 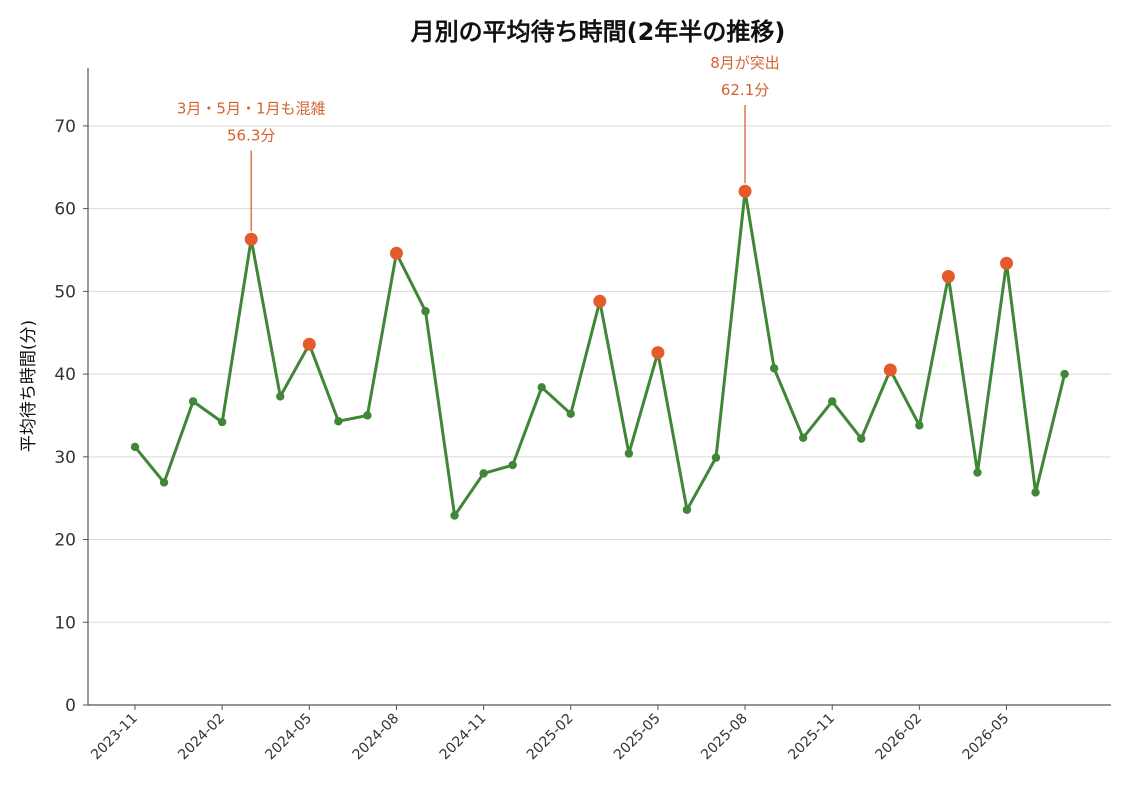 What do you see at coordinates (898, 737) in the screenshot?
I see `x-tick-label: 2026-02` at bounding box center [898, 737].